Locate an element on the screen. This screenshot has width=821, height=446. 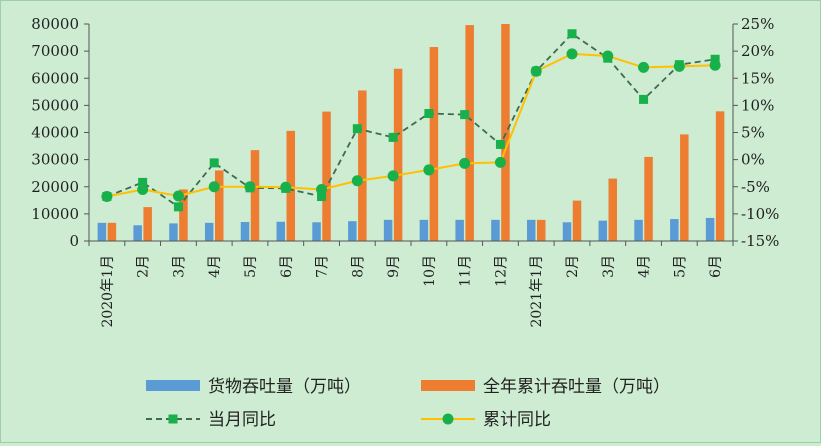
y-right-tick-label: 15% is located at coordinates (757, 78).